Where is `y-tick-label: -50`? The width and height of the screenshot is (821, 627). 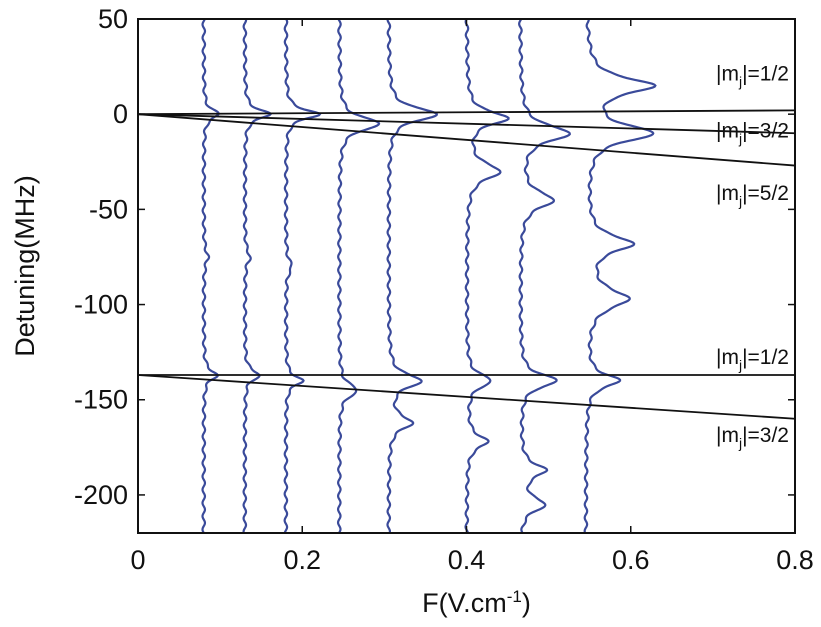 y-tick-label: -50 is located at coordinates (108, 209).